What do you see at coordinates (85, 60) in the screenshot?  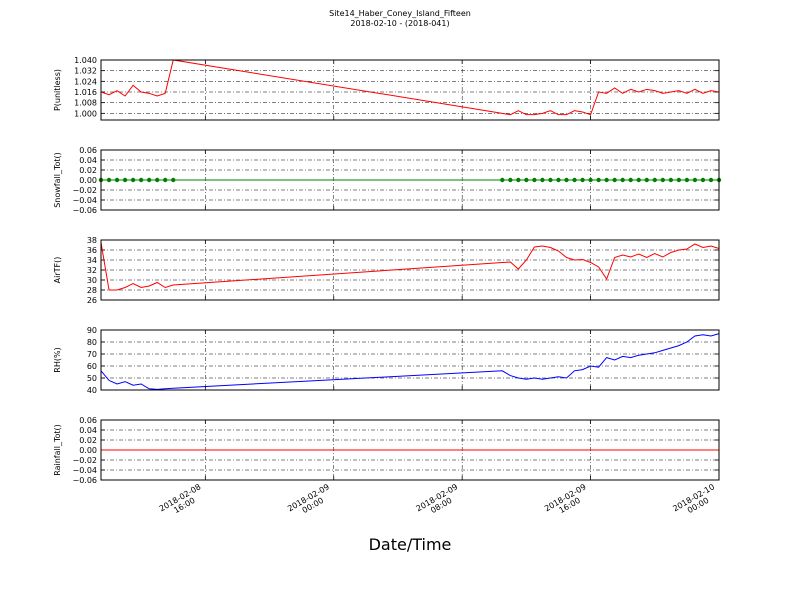 I see `y-tick-label: 1.040` at bounding box center [85, 60].